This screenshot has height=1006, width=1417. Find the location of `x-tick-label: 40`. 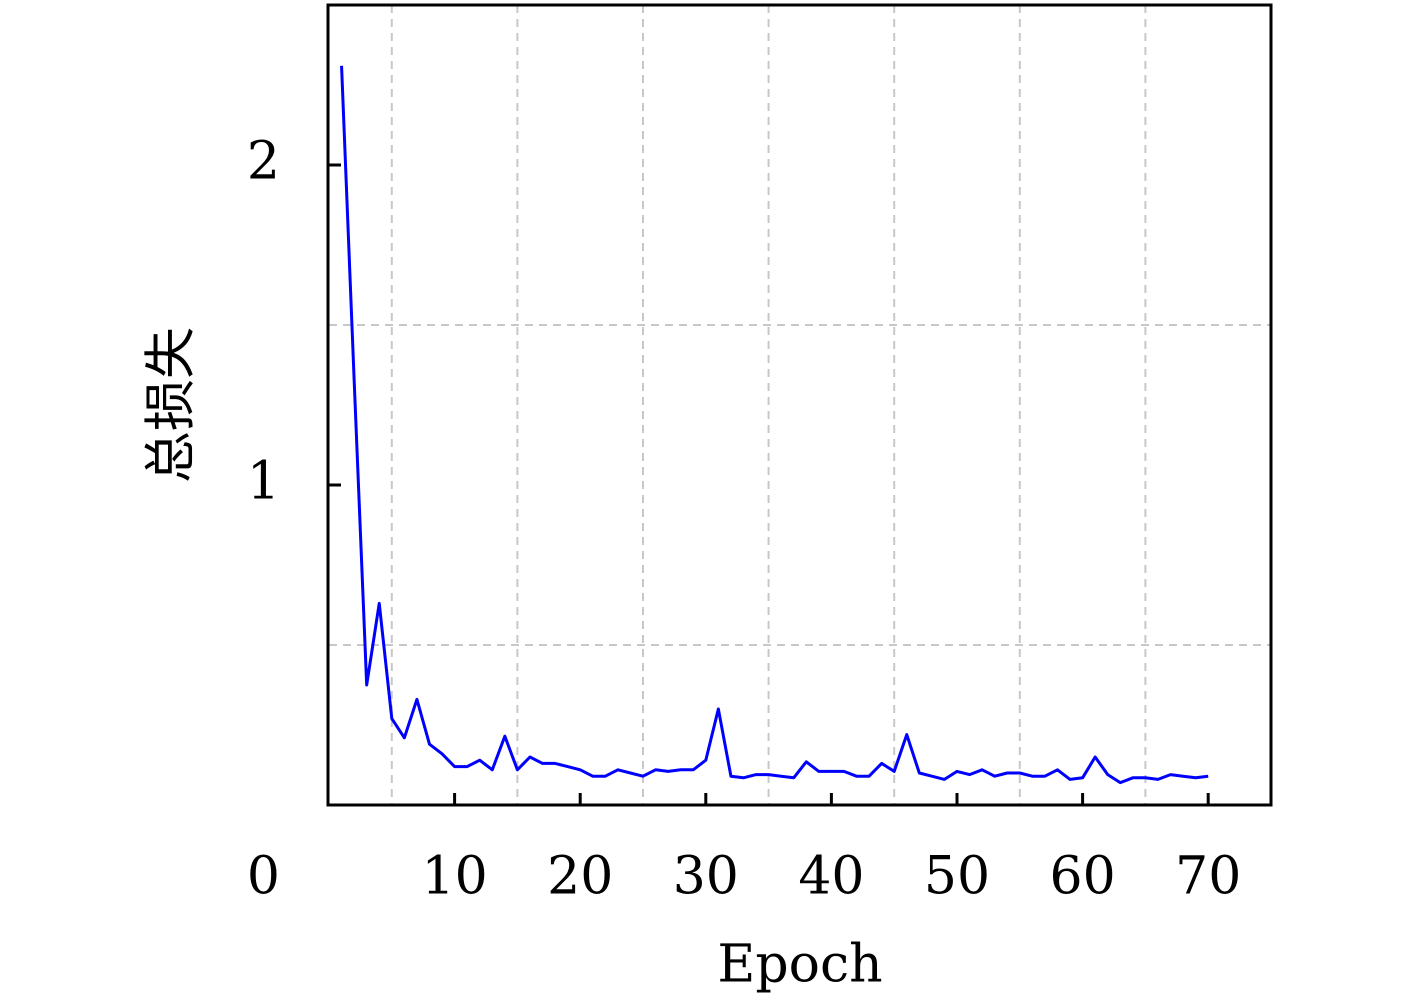

x-tick-label: 40 is located at coordinates (831, 877).